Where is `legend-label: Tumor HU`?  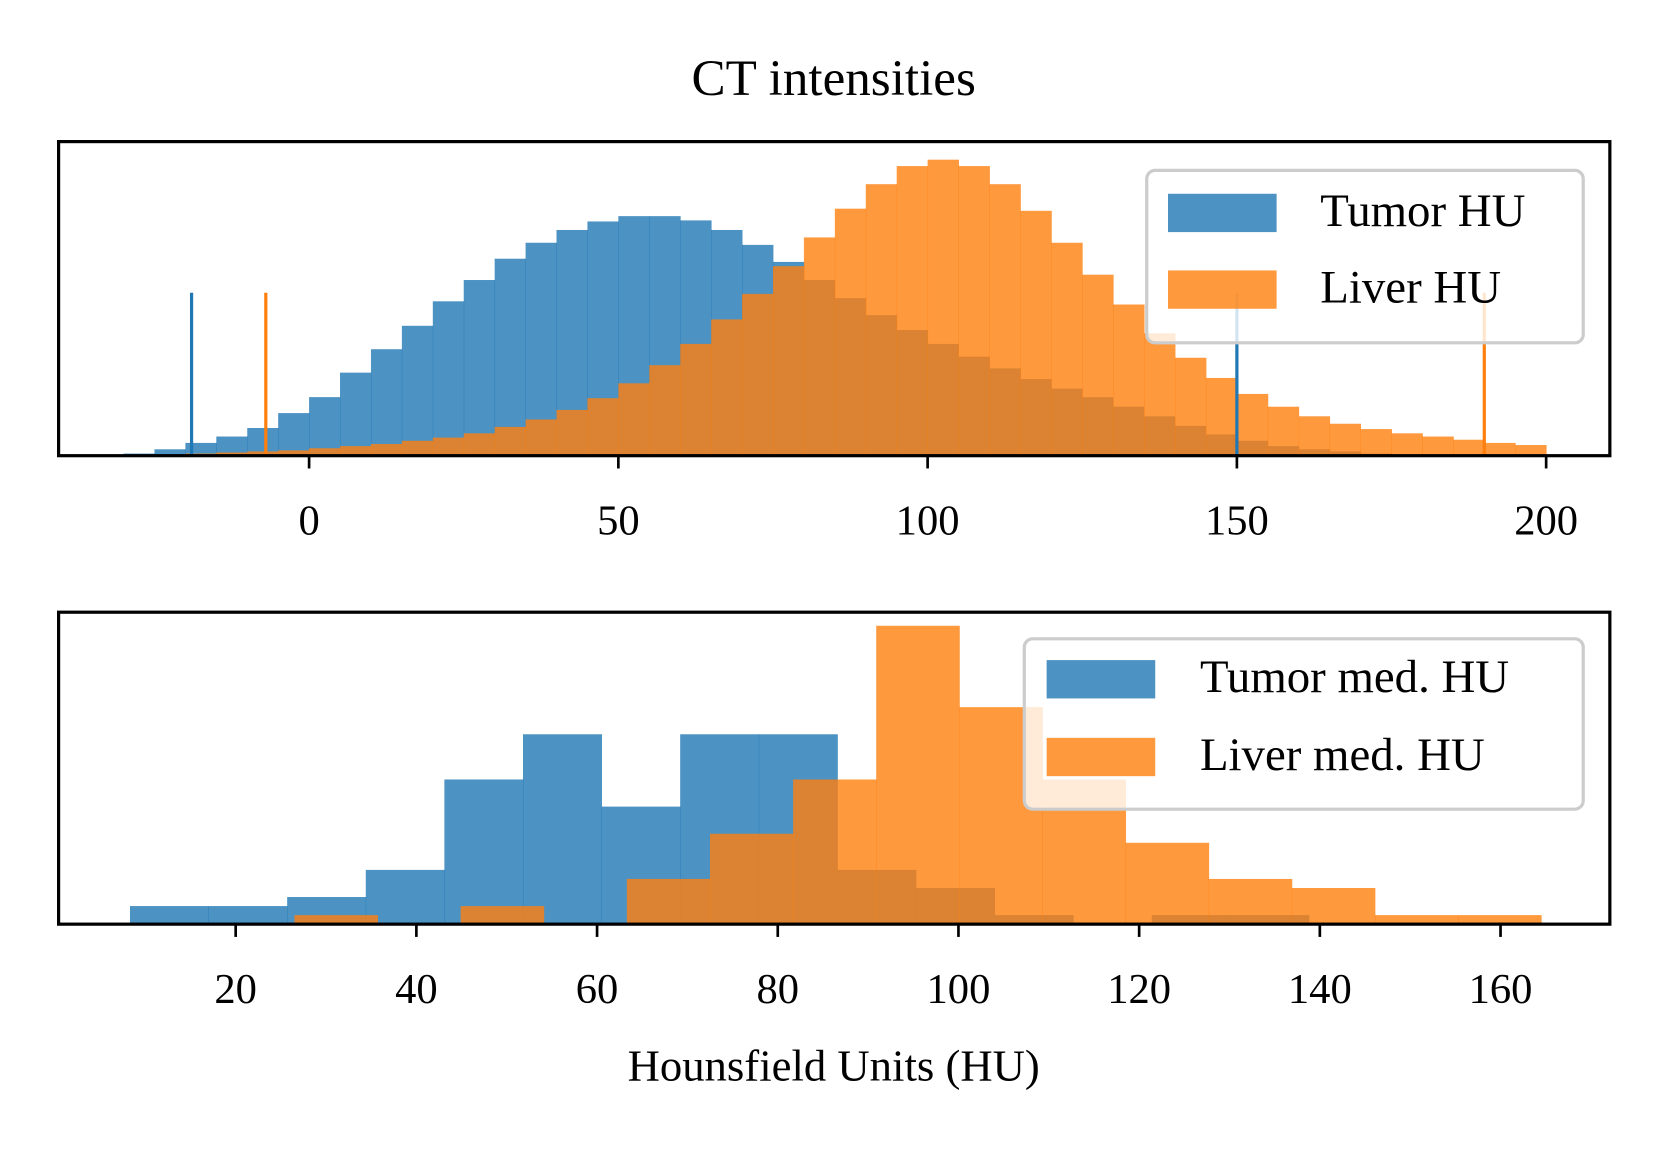 legend-label: Tumor HU is located at coordinates (1422, 211).